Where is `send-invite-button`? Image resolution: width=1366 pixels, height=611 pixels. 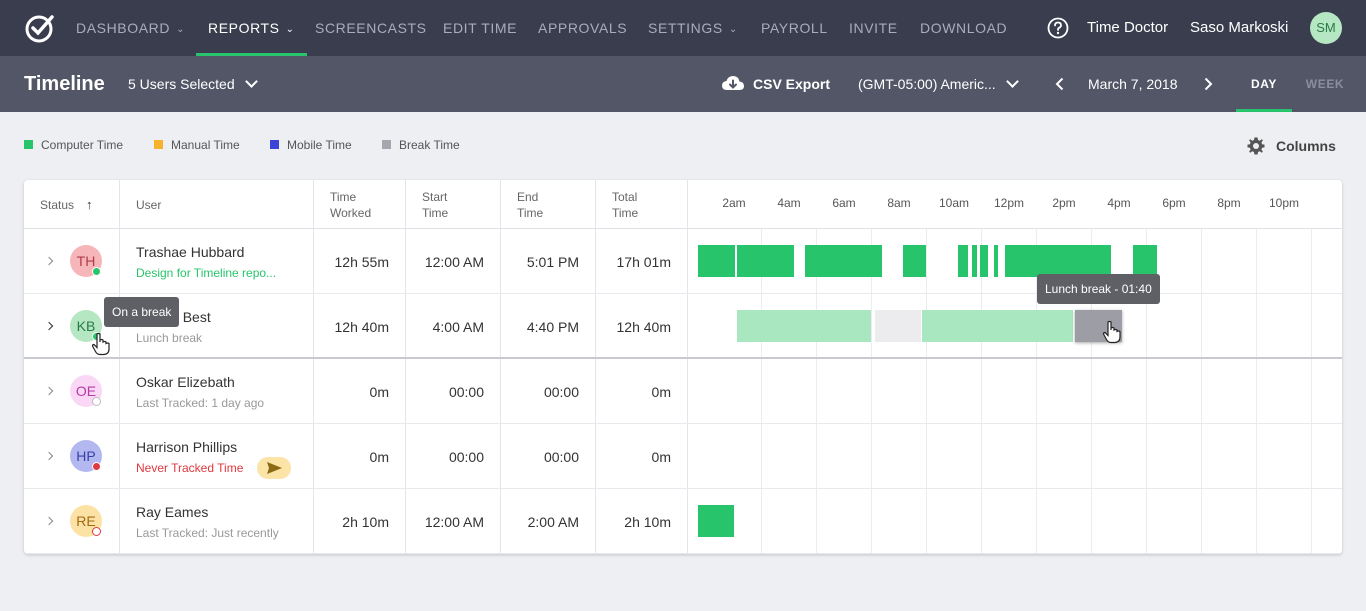
send-invite-button is located at coordinates (274, 468).